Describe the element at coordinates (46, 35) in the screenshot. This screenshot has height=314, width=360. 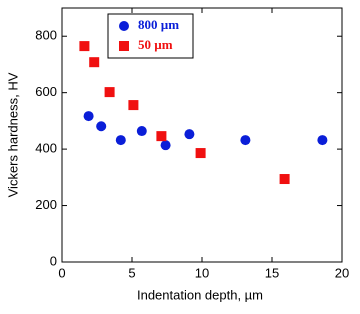
I see `y-tick-label: 800` at that location.